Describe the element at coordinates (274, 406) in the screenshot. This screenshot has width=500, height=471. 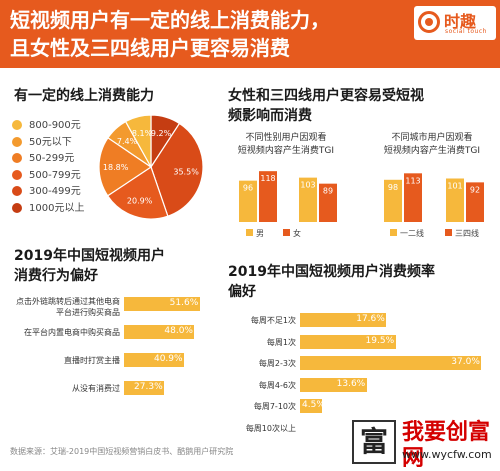
I see `bar-category-label: 每周7-10次` at that location.